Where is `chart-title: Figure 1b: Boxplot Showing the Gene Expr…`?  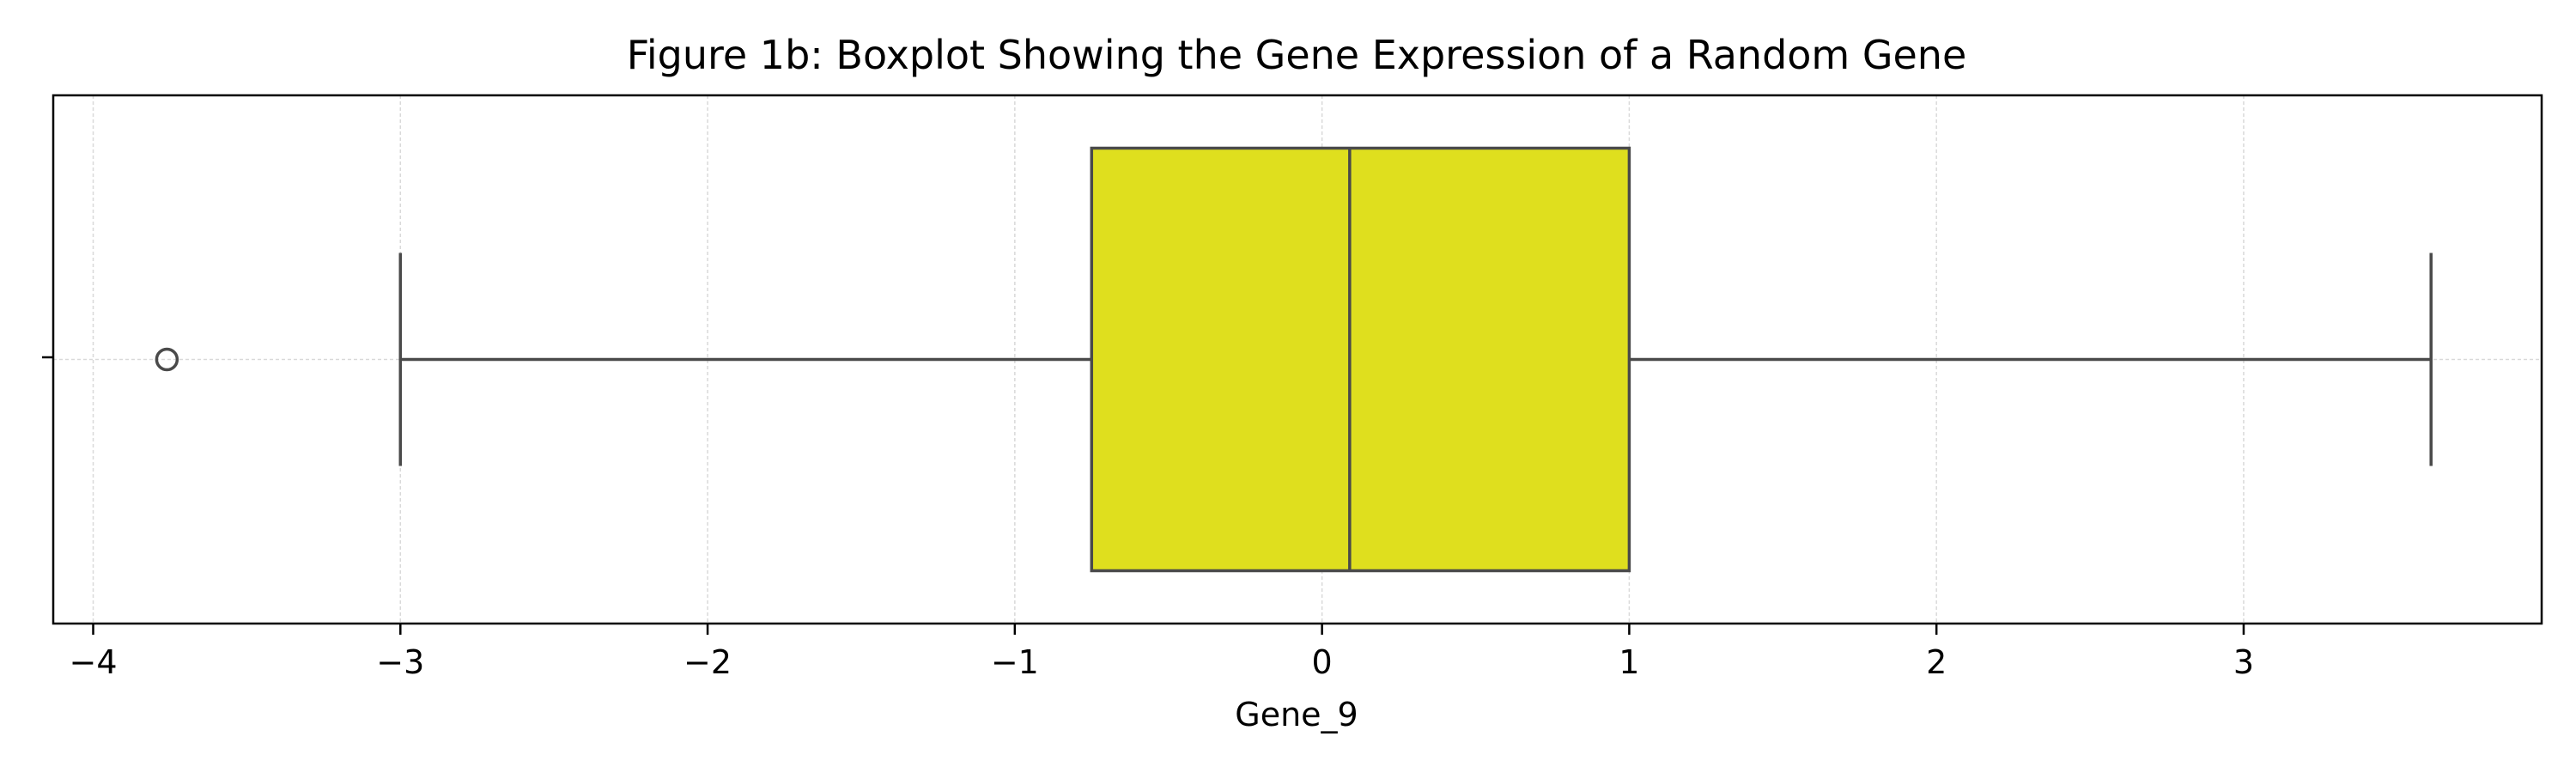
chart-title: Figure 1b: Boxplot Showing the Gene Expr… is located at coordinates (1297, 55).